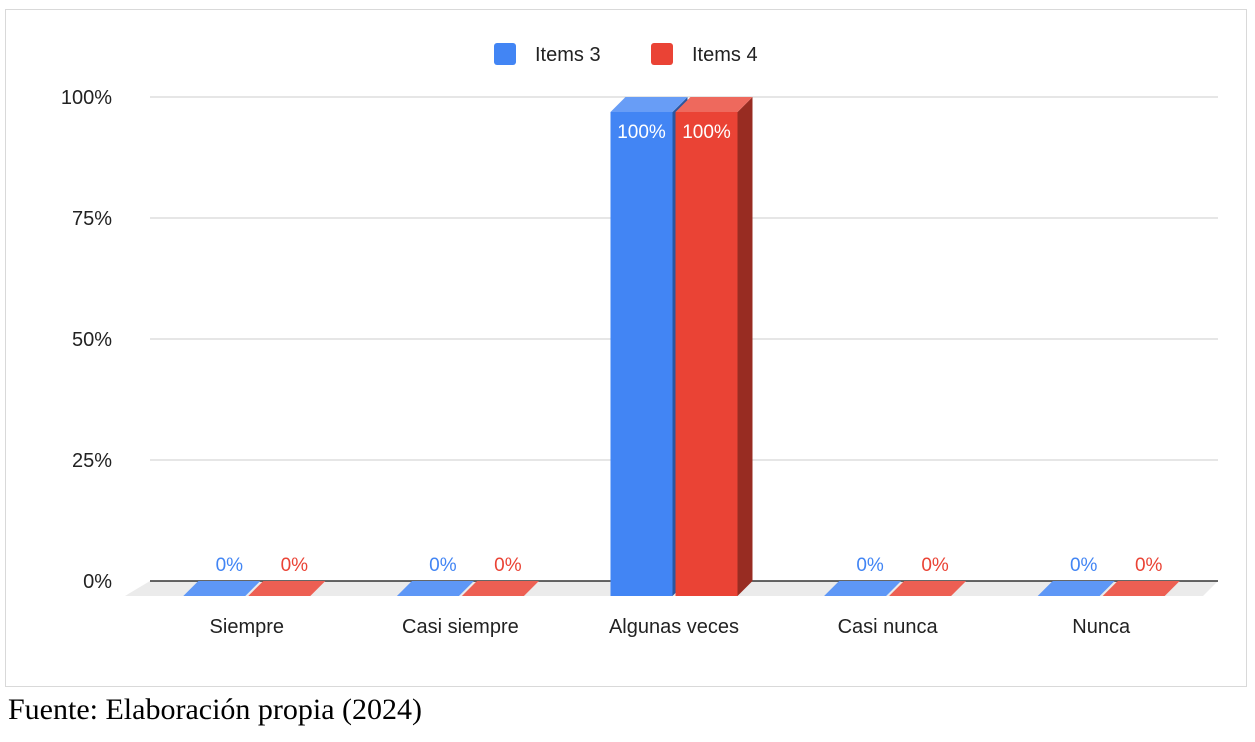  What do you see at coordinates (674, 627) in the screenshot?
I see `x-tick-label: Algunas veces` at bounding box center [674, 627].